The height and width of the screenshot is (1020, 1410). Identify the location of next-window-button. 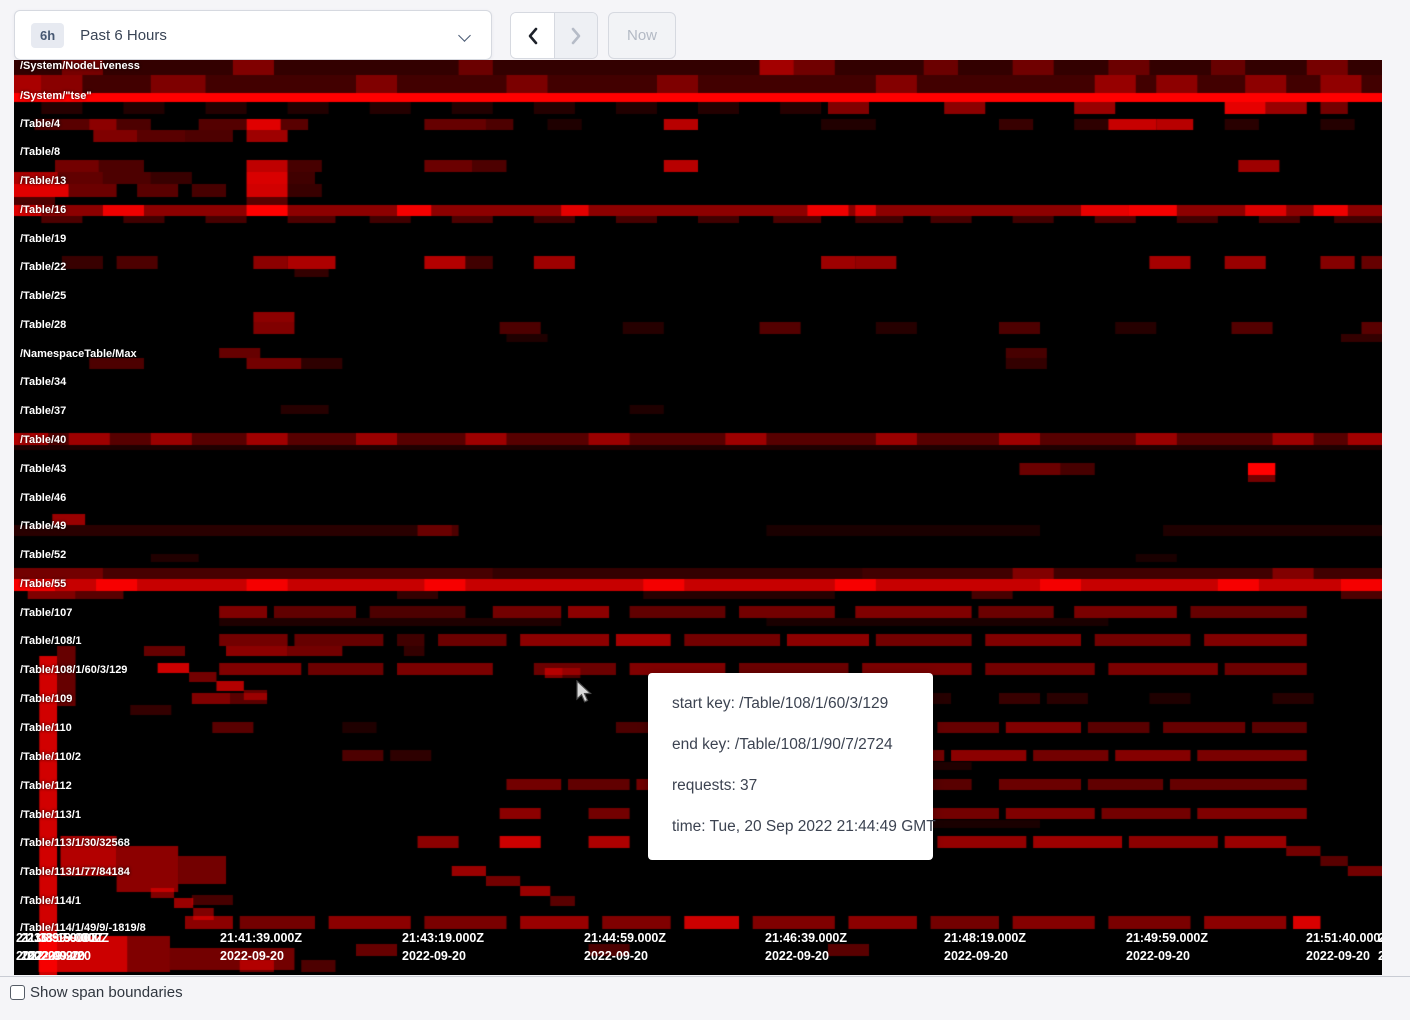
(575, 35).